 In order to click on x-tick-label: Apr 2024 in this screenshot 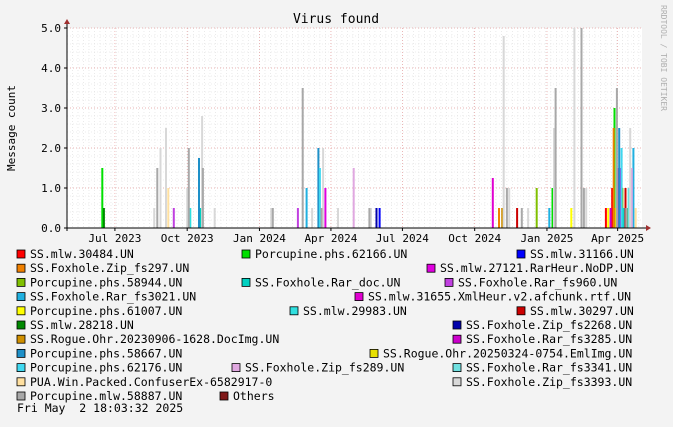, I will do `click(330, 238)`.